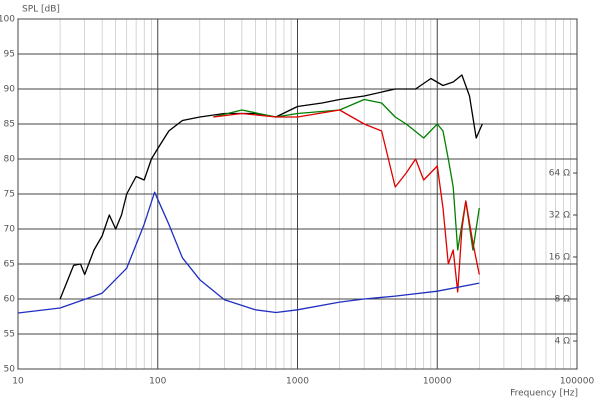 This screenshot has width=600, height=400. Describe the element at coordinates (563, 342) in the screenshot. I see `y2-tick-label: 4 Ω` at that location.